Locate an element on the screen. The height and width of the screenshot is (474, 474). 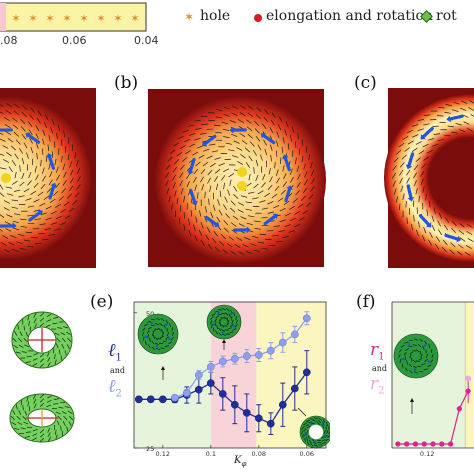
chart-e-ylabel-and: and is located at coordinates (118, 370).